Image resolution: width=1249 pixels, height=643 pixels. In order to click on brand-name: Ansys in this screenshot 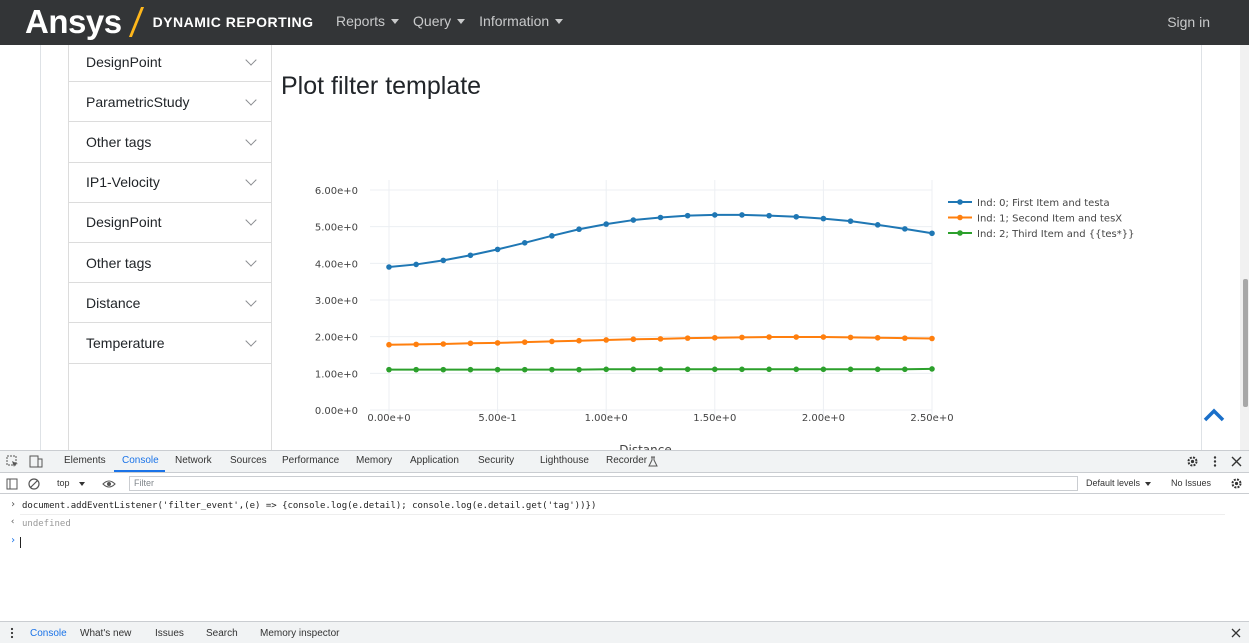, I will do `click(73, 21)`.